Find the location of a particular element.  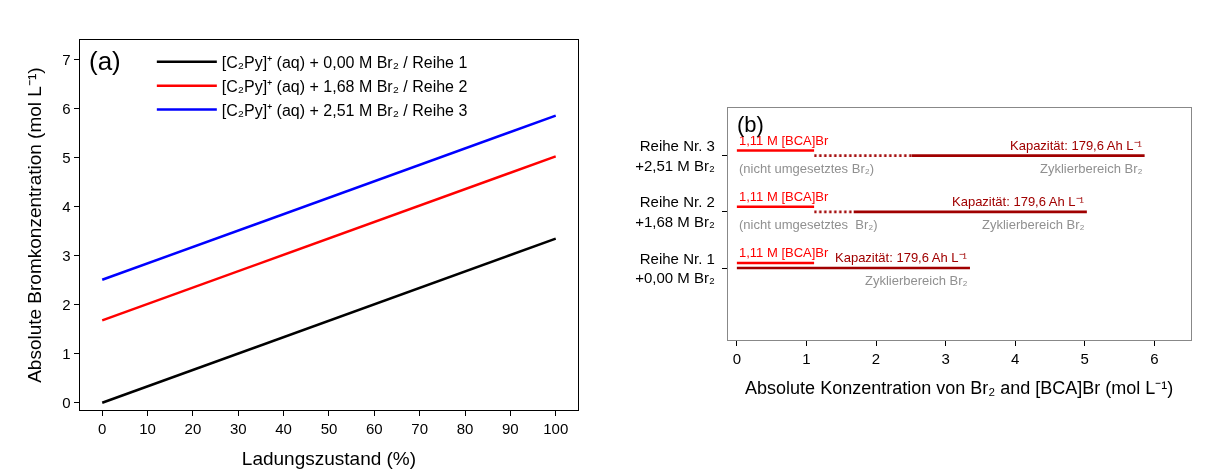

x-tick-label: 2 is located at coordinates (876, 359).